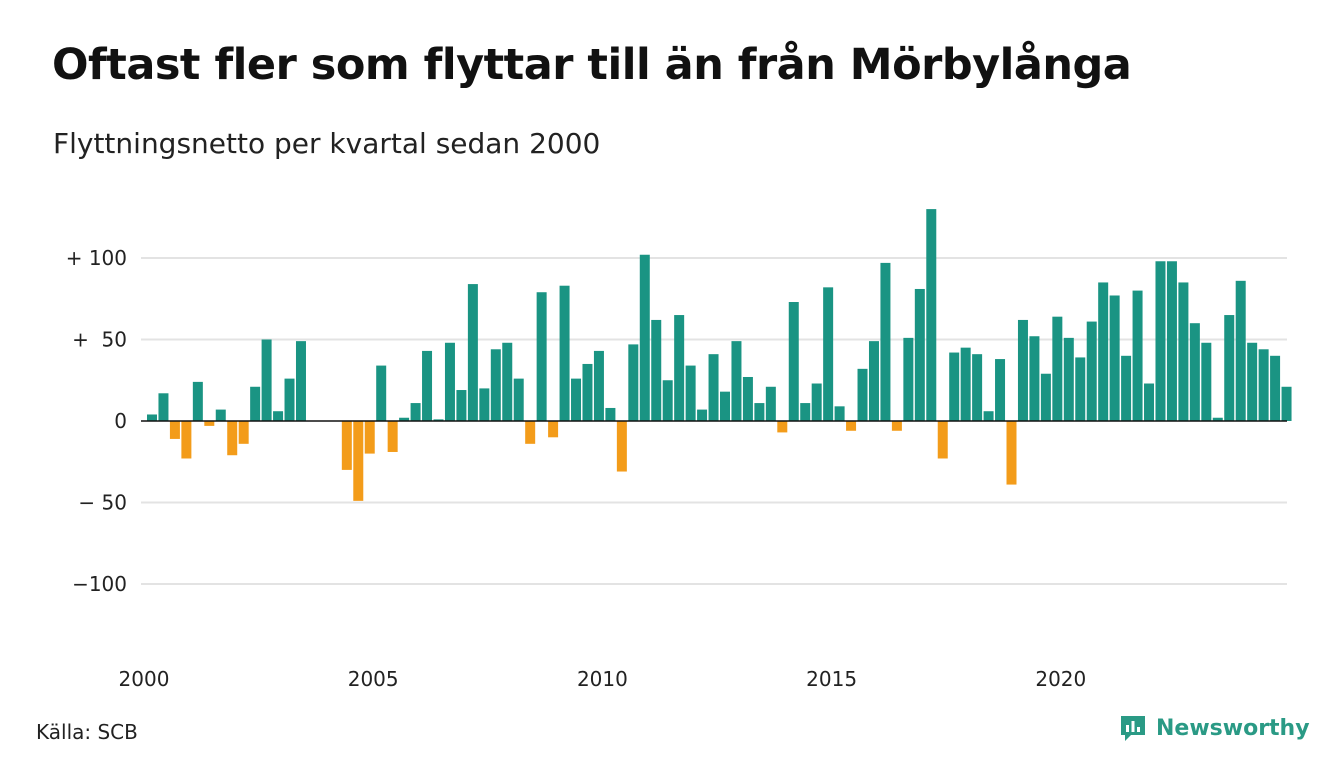  Describe the element at coordinates (1233, 728) in the screenshot. I see `brand-name: Newsworthy` at that location.